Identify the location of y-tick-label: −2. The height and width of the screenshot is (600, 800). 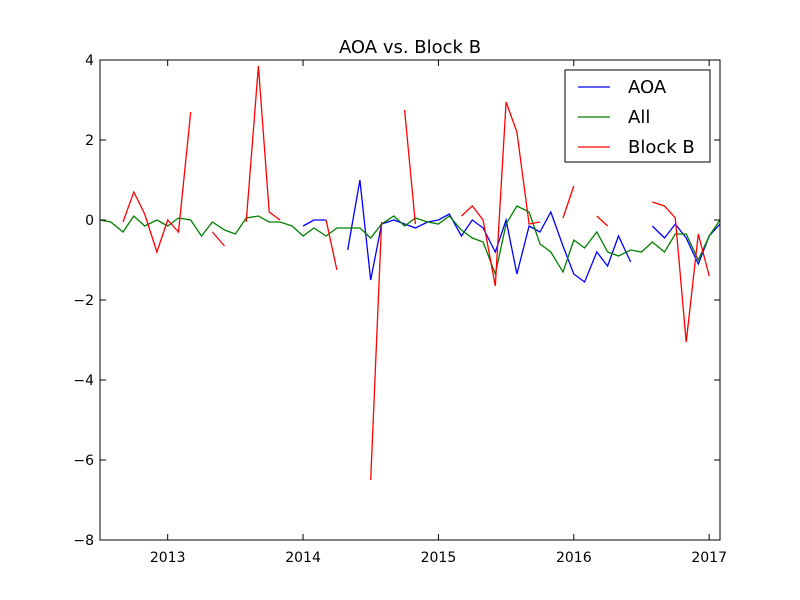
(83, 301).